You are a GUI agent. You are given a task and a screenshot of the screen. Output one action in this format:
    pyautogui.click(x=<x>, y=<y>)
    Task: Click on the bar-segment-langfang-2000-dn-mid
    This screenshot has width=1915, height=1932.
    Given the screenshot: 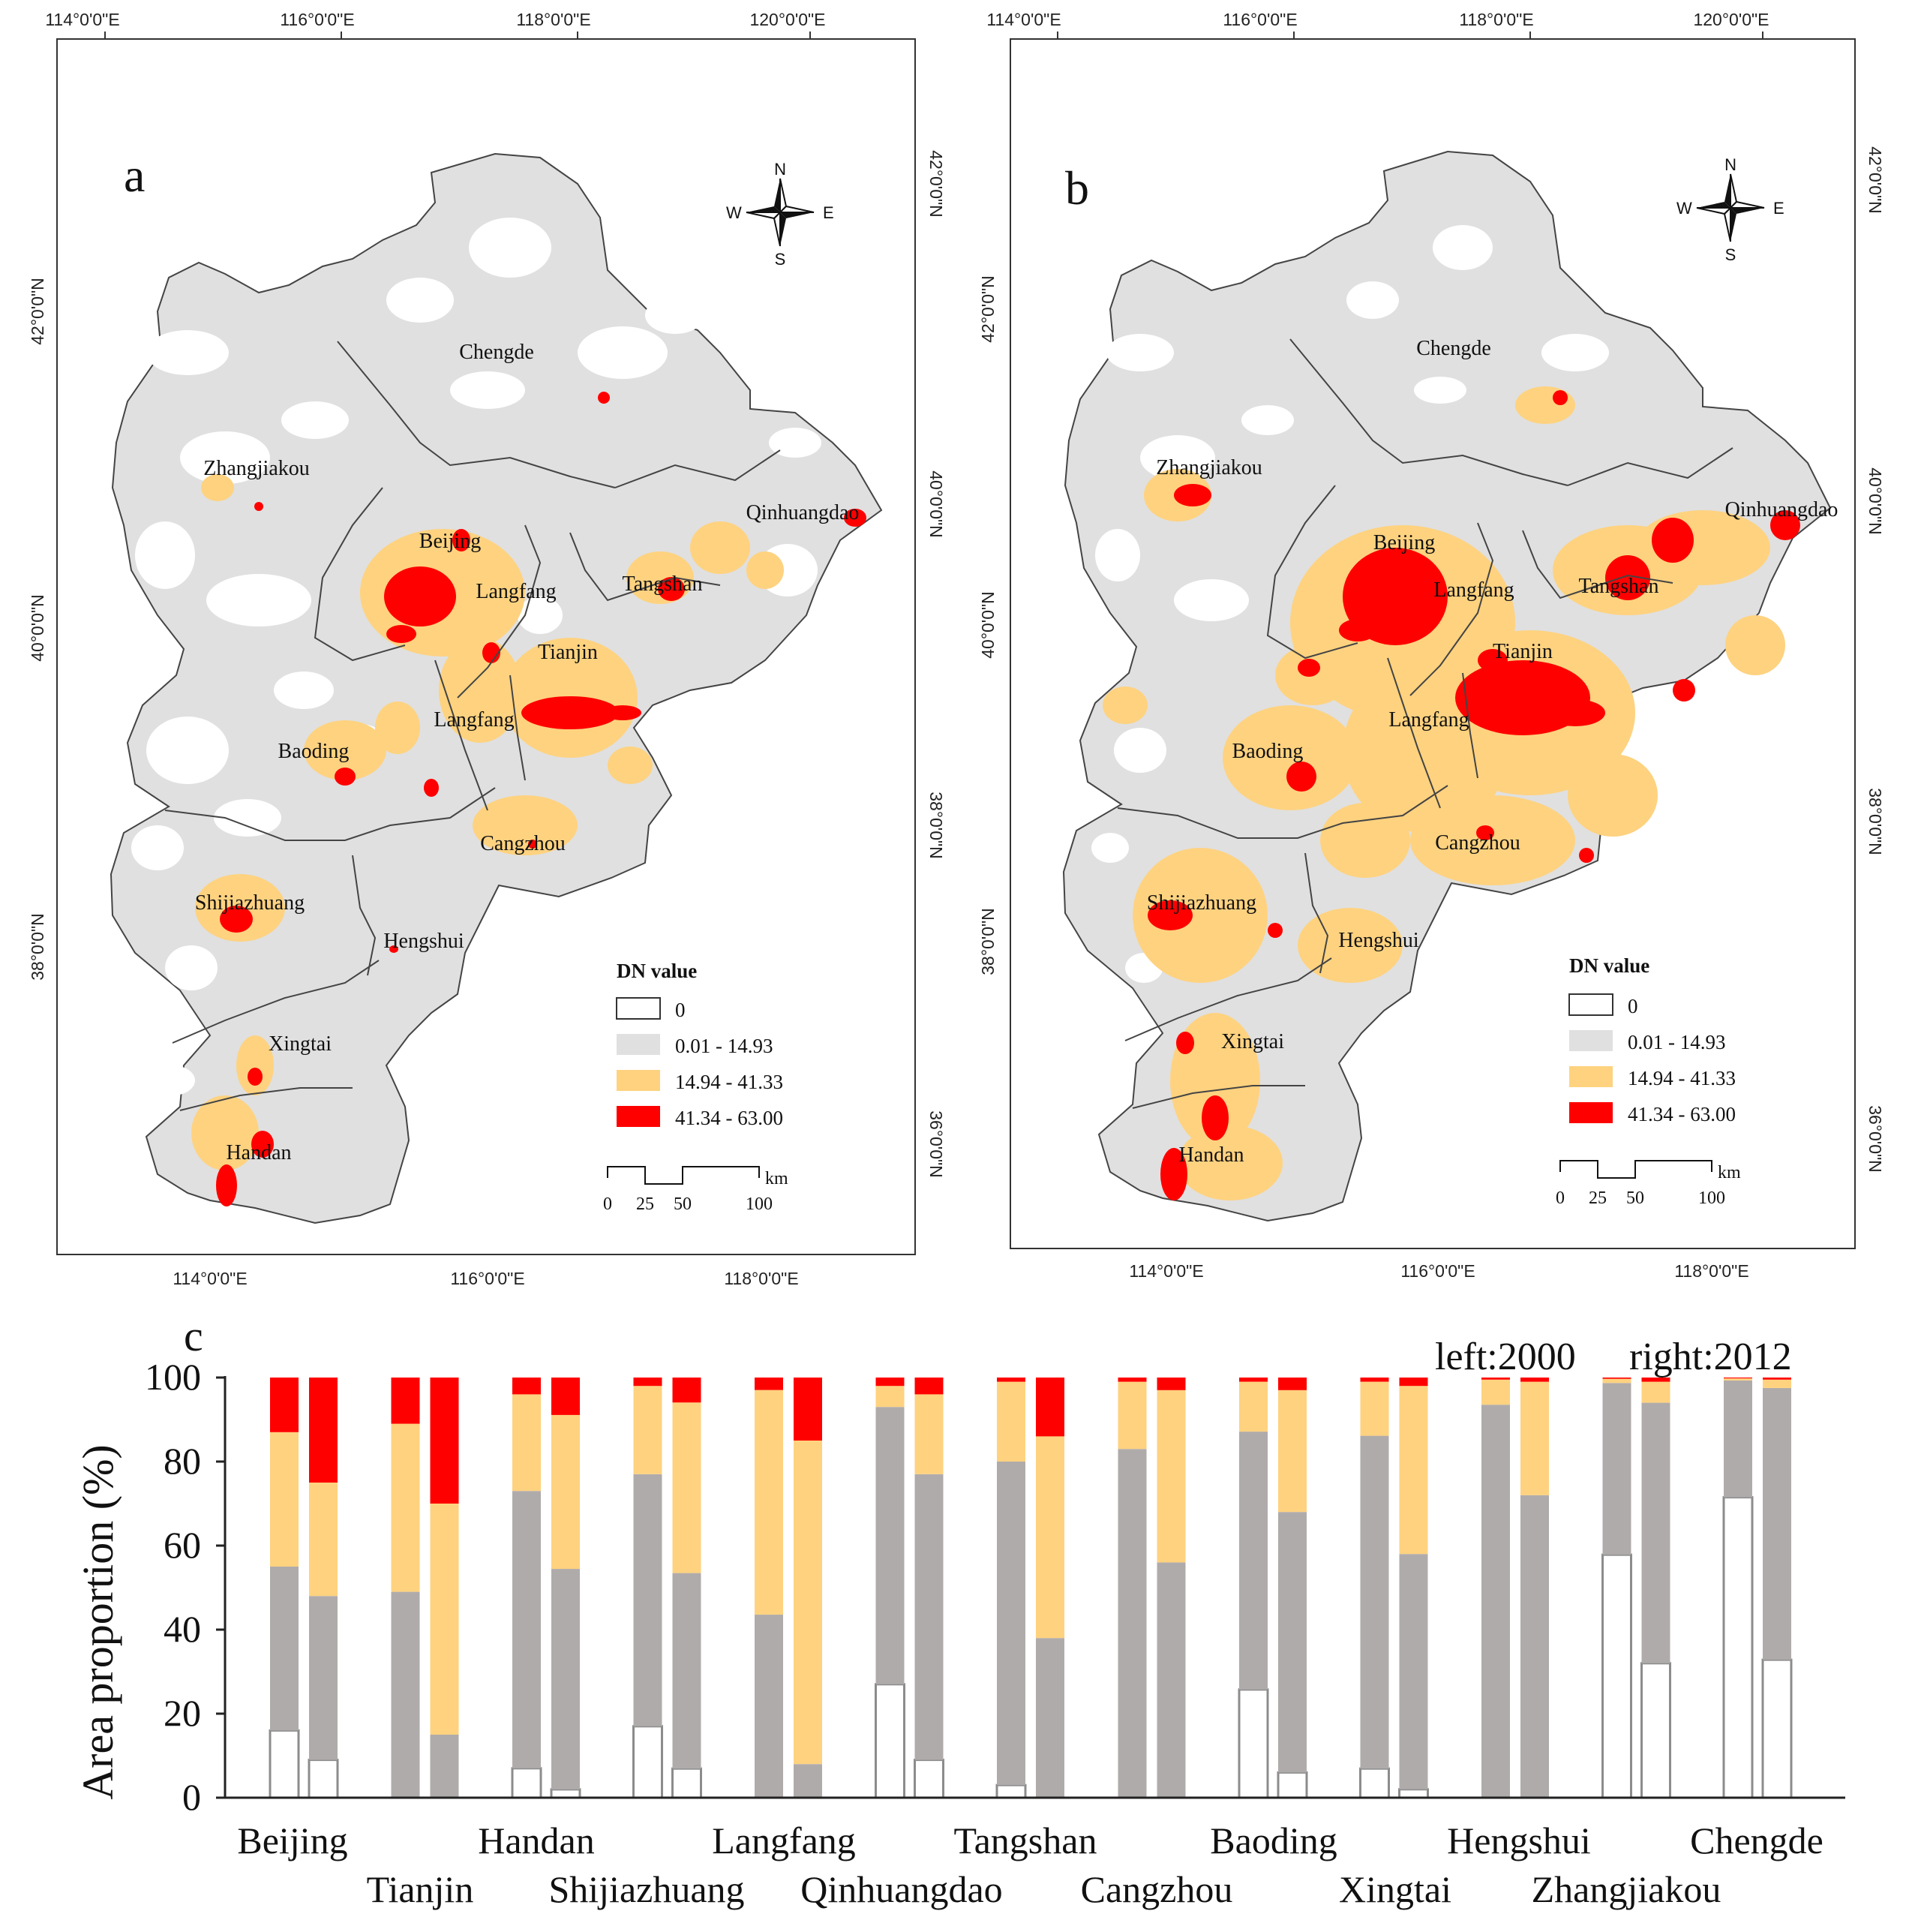 What is the action you would take?
    pyautogui.click(x=769, y=1502)
    